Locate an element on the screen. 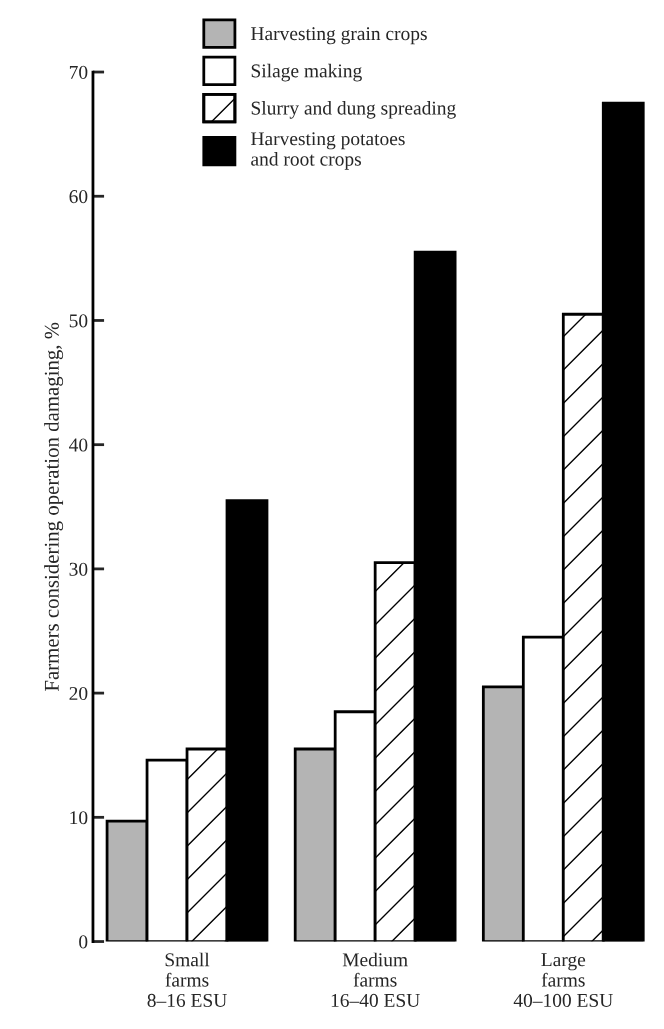  y-axis-title: Farmers considering operation damaging, % is located at coordinates (54, 507).